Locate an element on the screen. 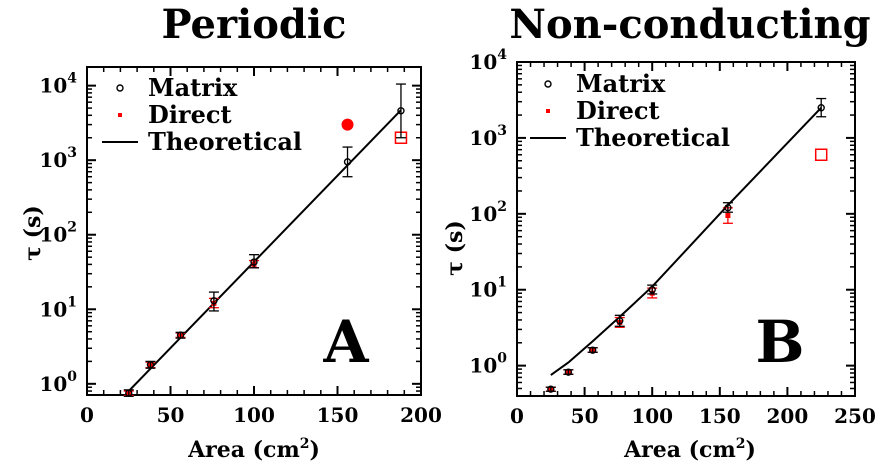 The height and width of the screenshot is (465, 883). p1-legend-label: Direct is located at coordinates (618, 110).